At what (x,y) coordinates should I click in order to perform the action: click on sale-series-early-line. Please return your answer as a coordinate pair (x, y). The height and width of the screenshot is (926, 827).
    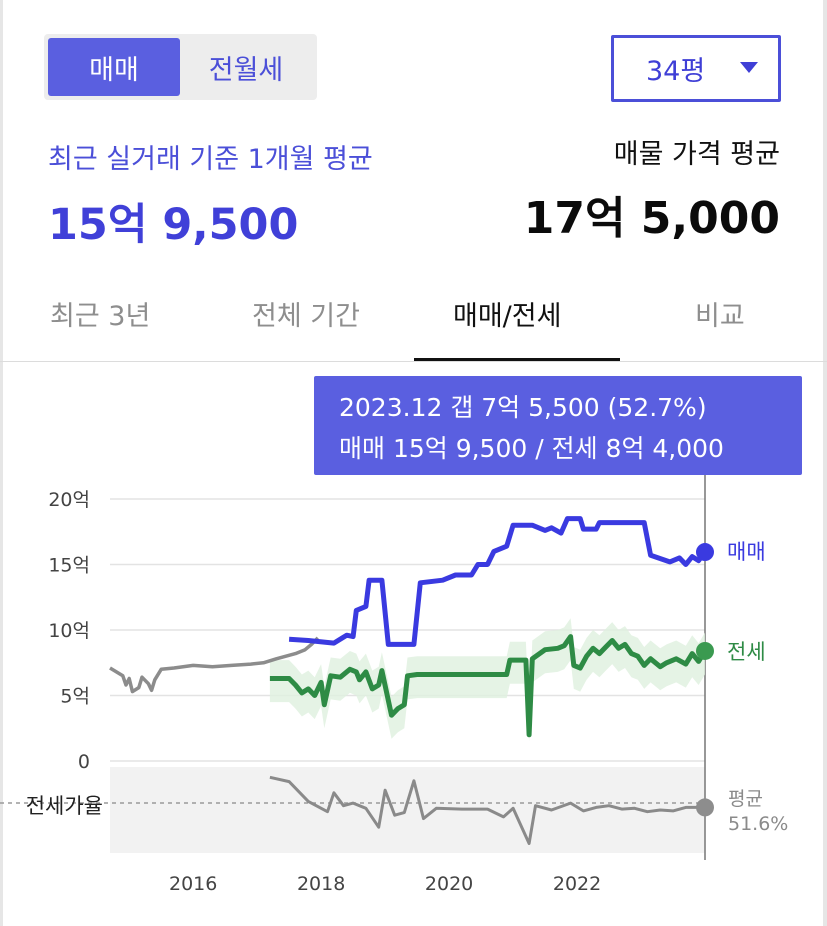
    Looking at the image, I should click on (214, 665).